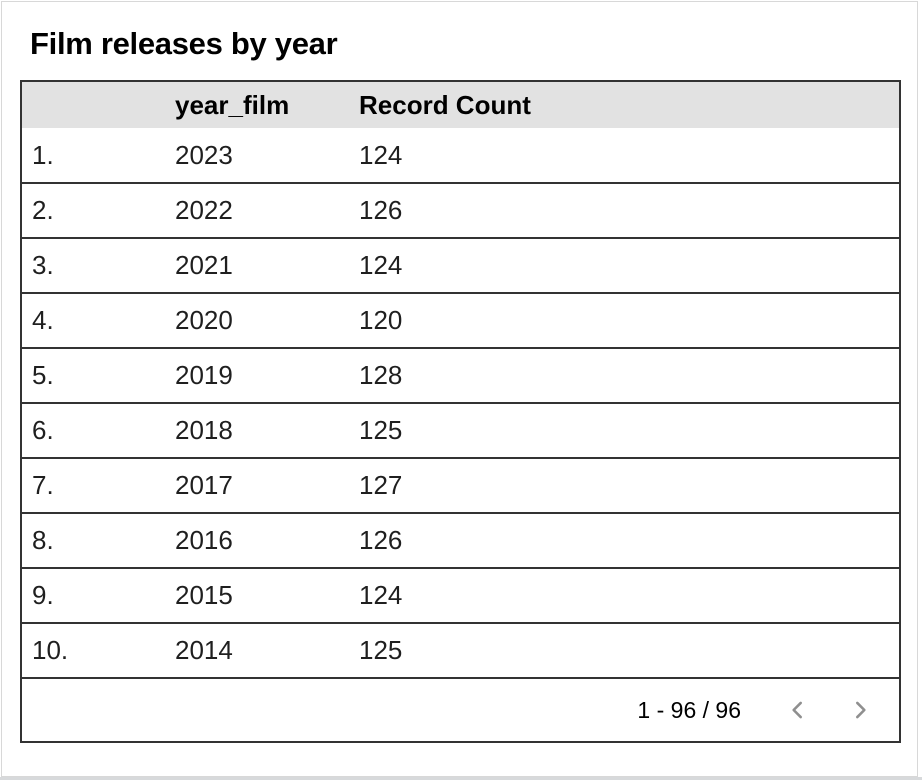 The image size is (922, 780). Describe the element at coordinates (445, 104) in the screenshot. I see `column-header-record-count: Record Count` at that location.